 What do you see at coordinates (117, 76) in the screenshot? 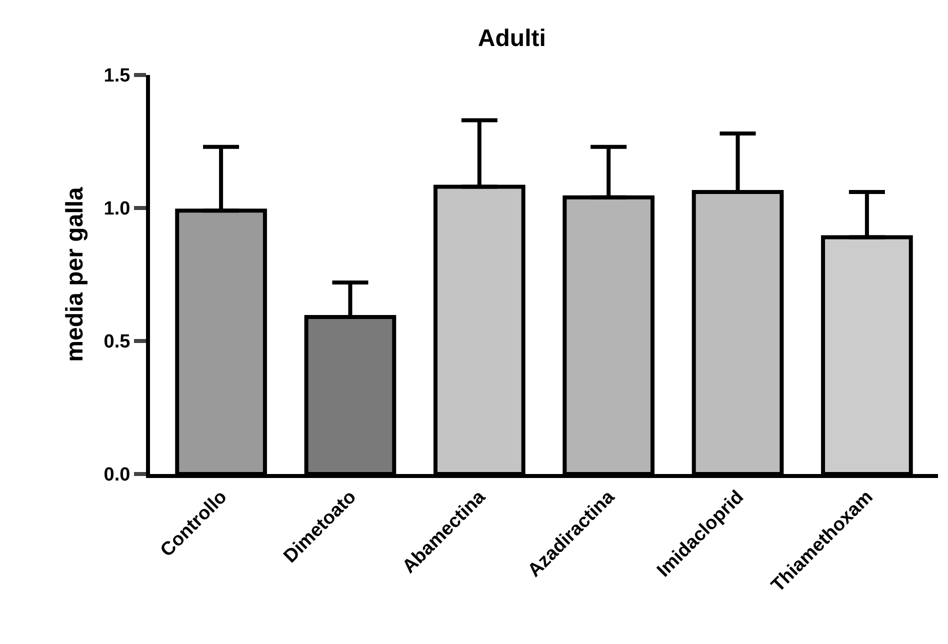
I see `y-tick-label: 1.5` at bounding box center [117, 76].